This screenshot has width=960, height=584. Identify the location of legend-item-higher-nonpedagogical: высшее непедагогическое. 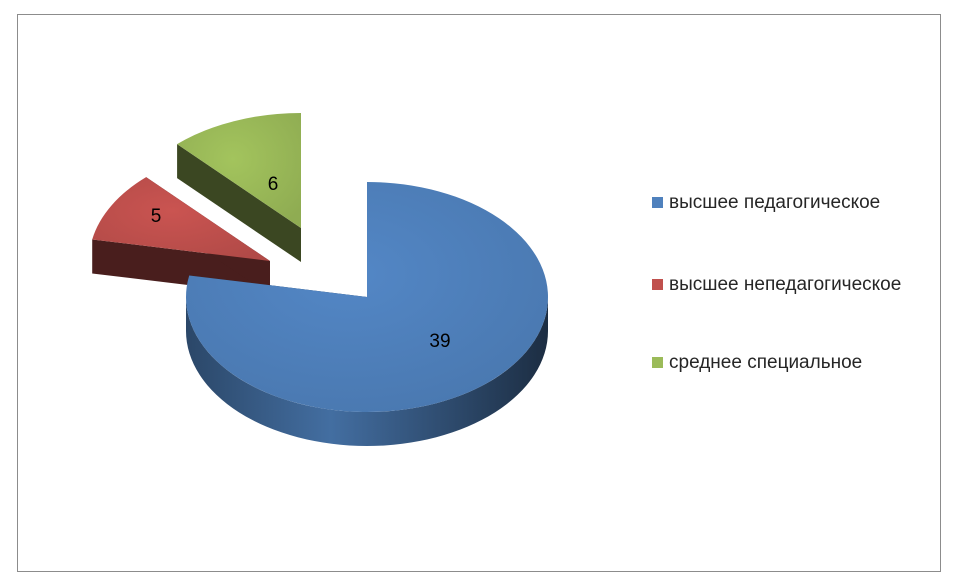
(794, 285).